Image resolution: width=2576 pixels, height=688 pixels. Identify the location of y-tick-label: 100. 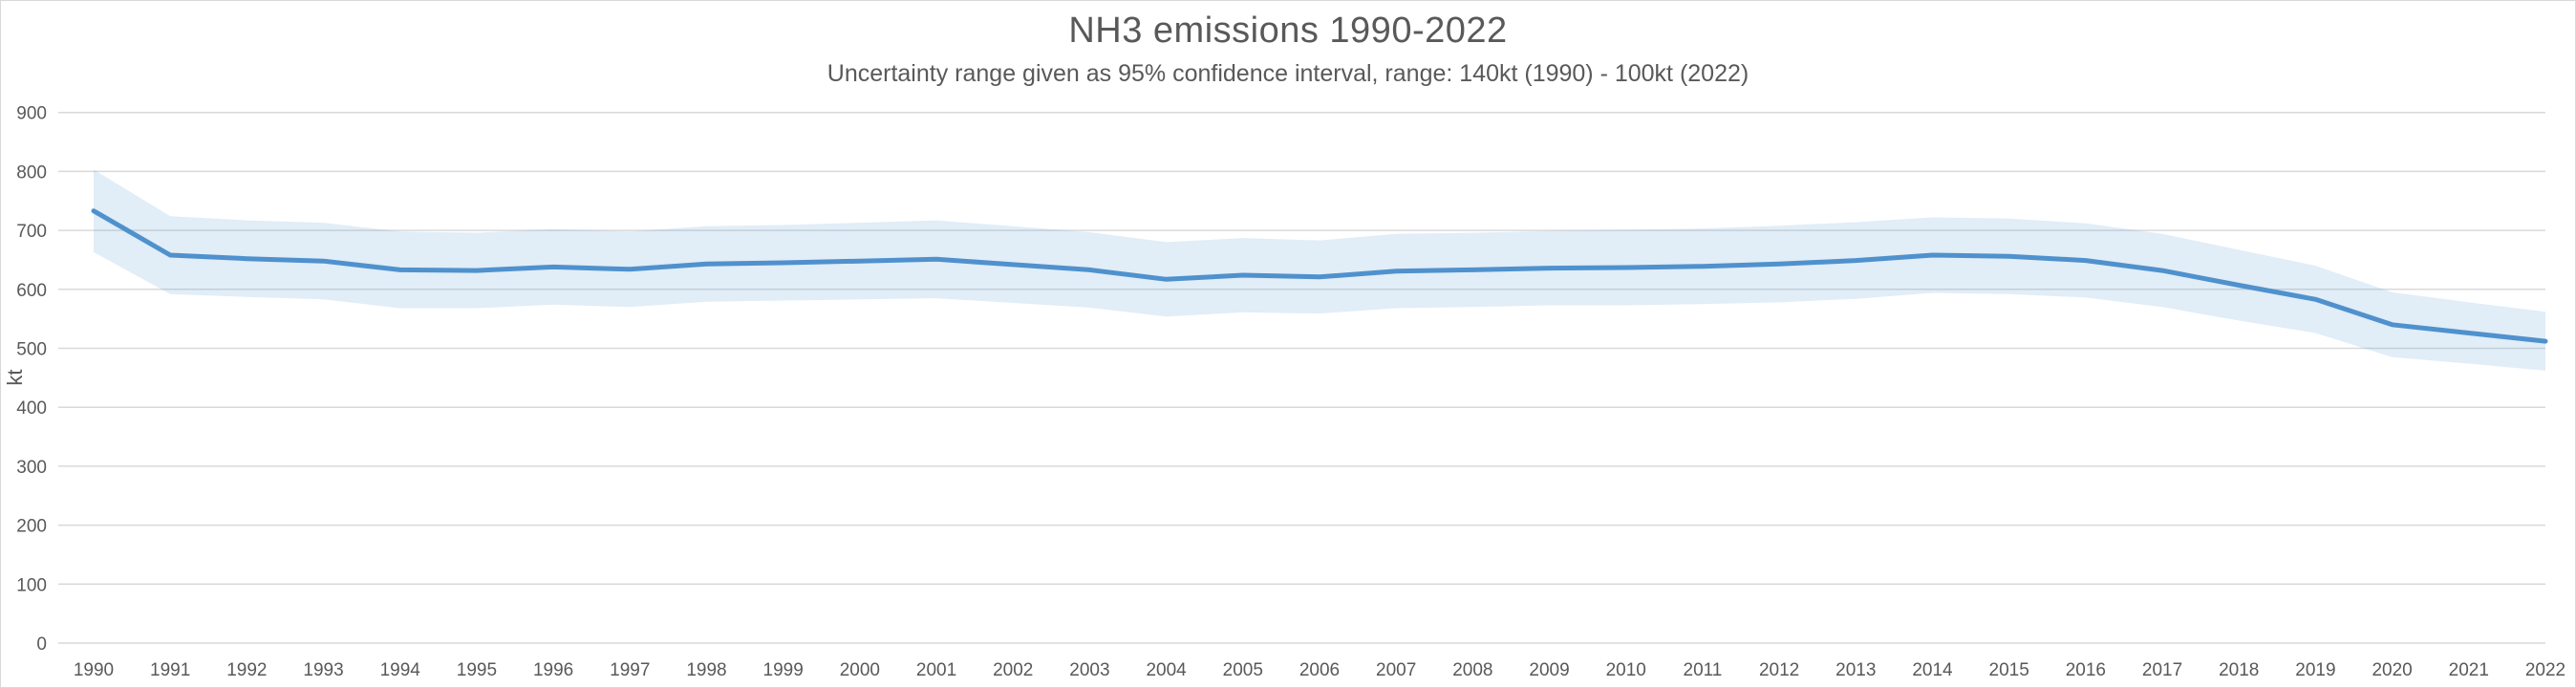
(31, 585).